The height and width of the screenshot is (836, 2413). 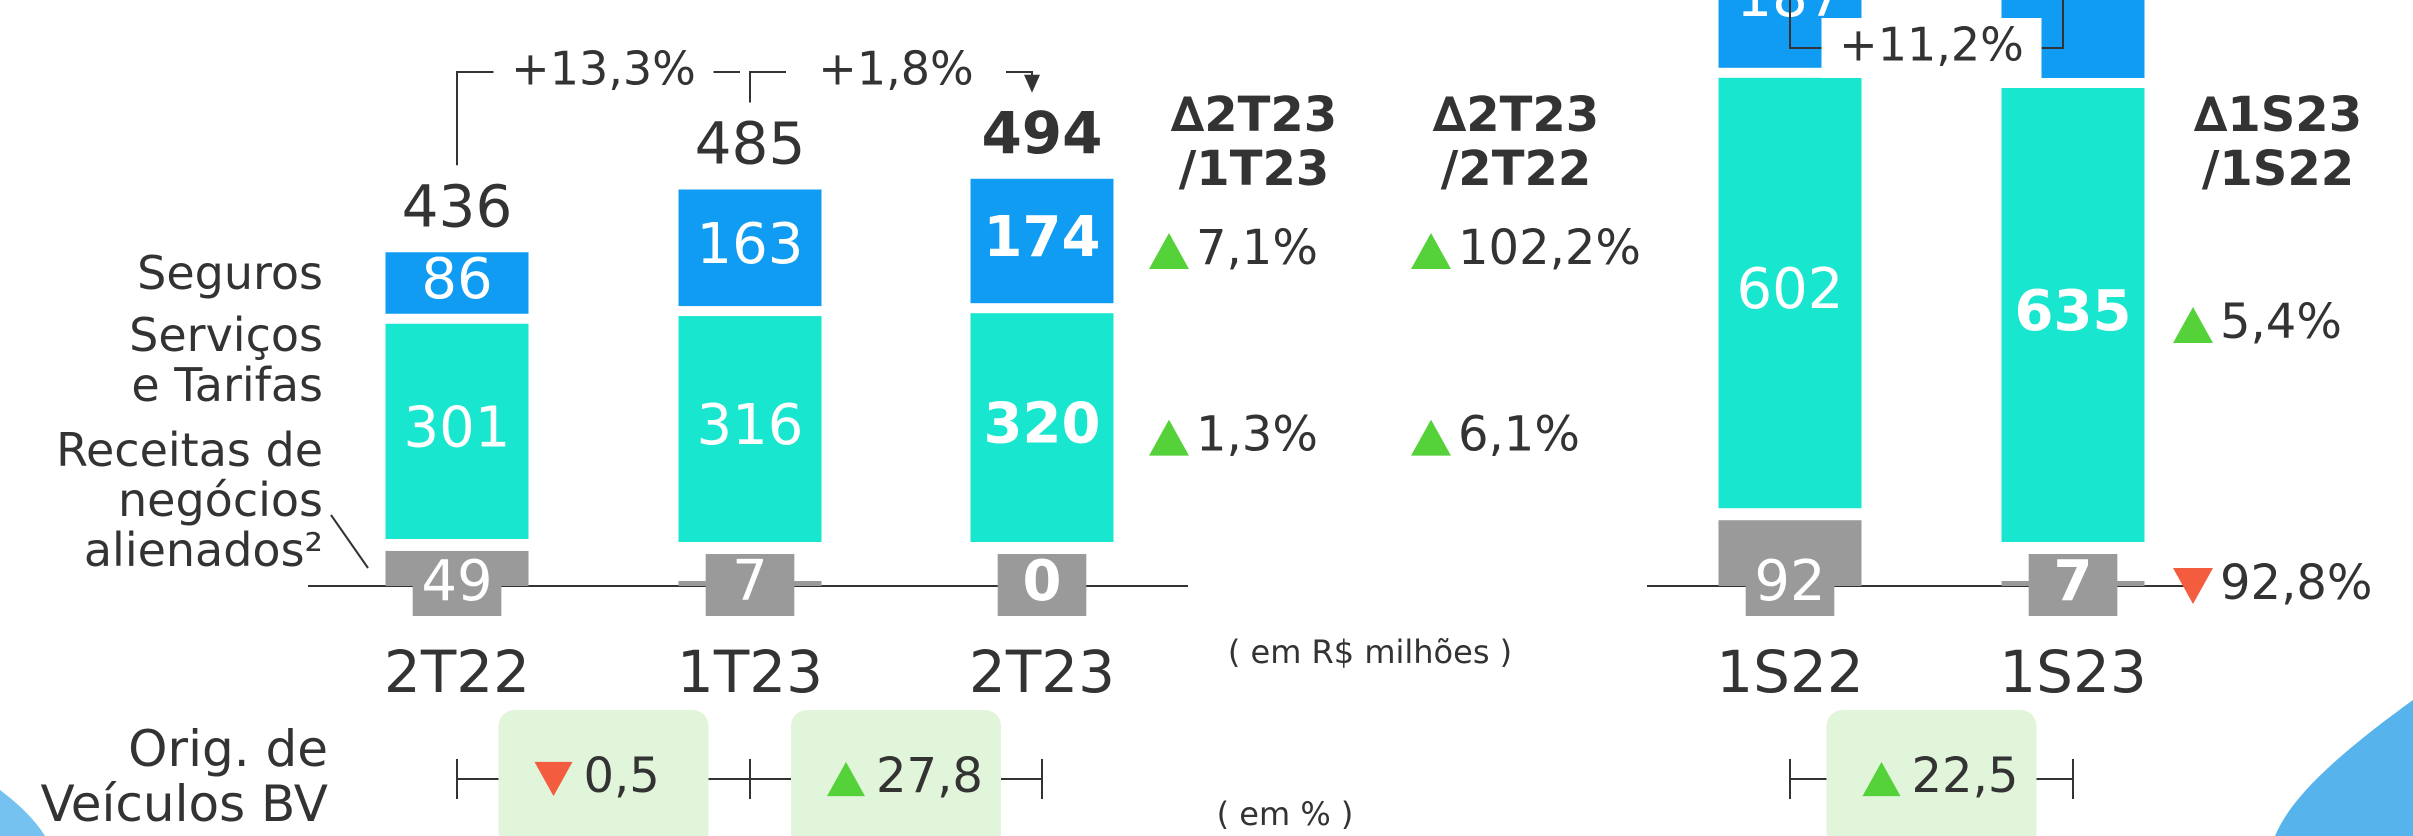 What do you see at coordinates (1285, 814) in the screenshot?
I see `units-note: ( em % )` at bounding box center [1285, 814].